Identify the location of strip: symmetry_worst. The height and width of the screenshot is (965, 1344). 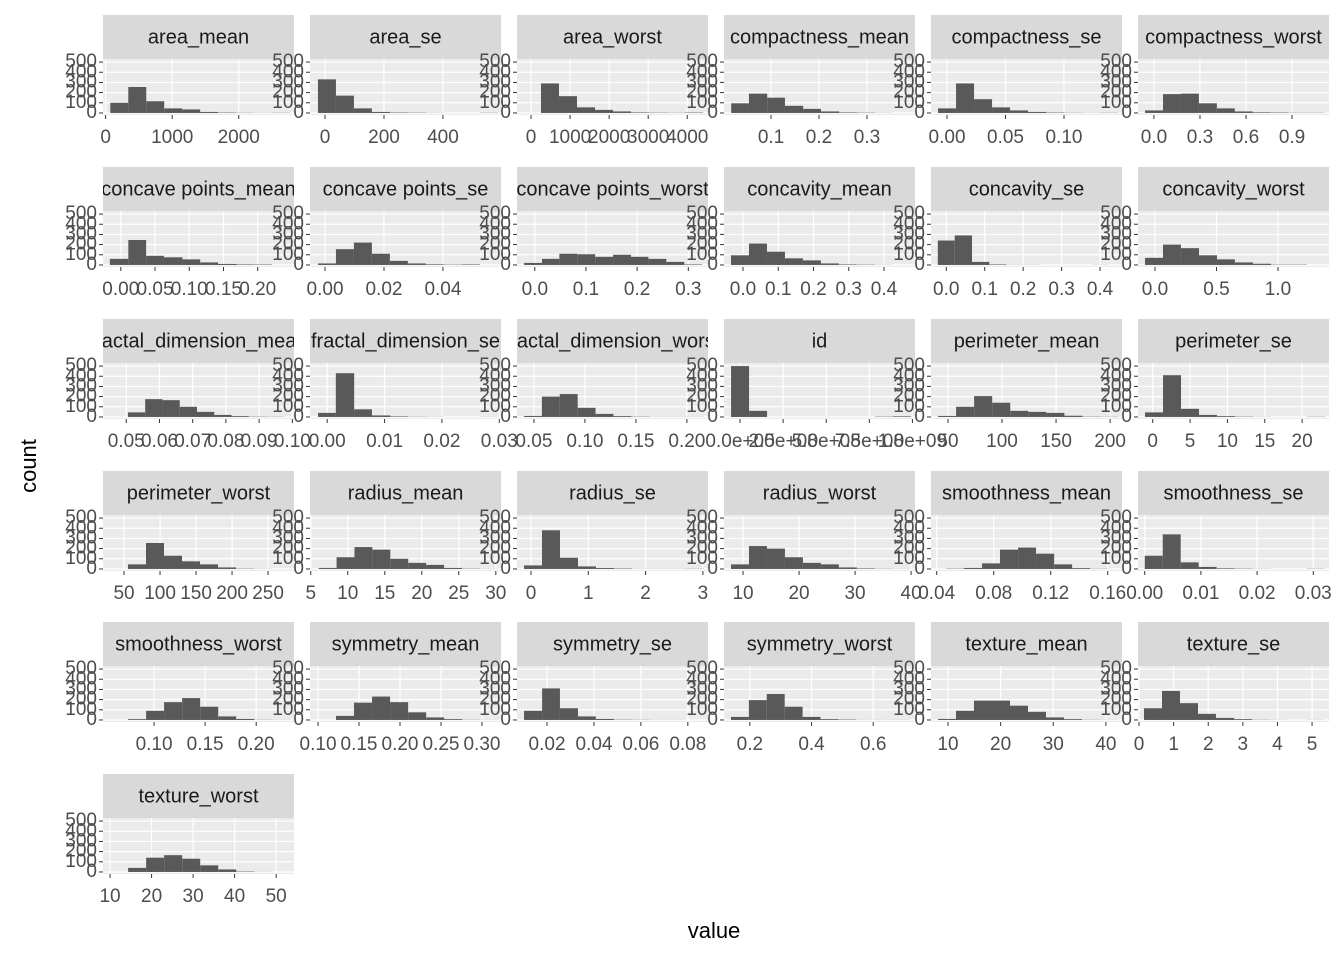
(820, 644).